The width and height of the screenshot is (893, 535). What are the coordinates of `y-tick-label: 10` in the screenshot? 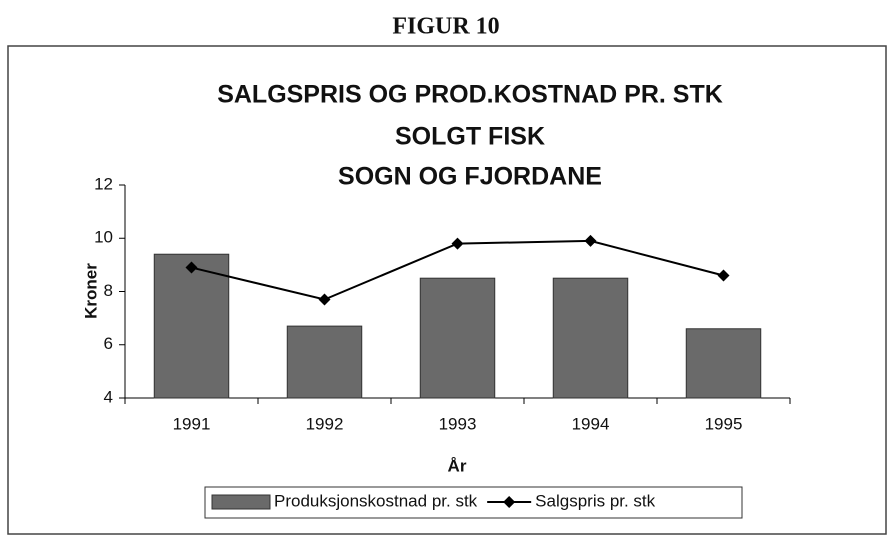 It's located at (103, 237).